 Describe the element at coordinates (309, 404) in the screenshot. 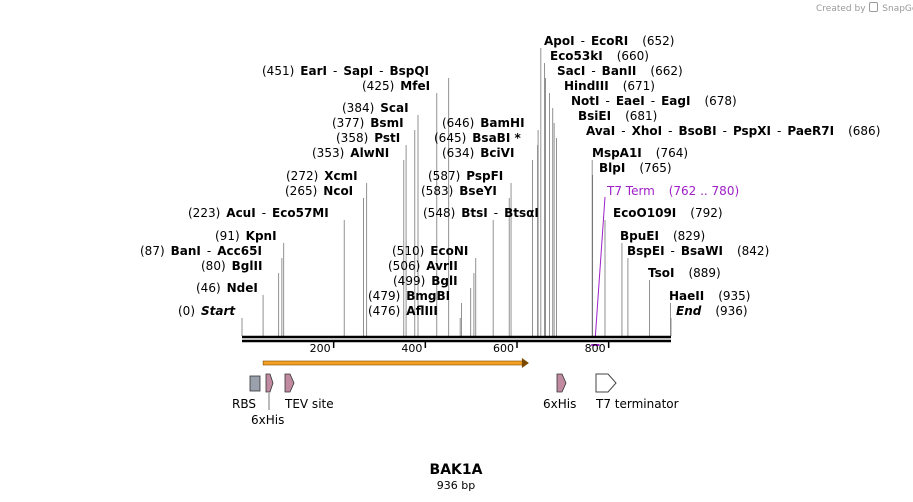

I see `feature-label-tev-site: TEV site` at that location.